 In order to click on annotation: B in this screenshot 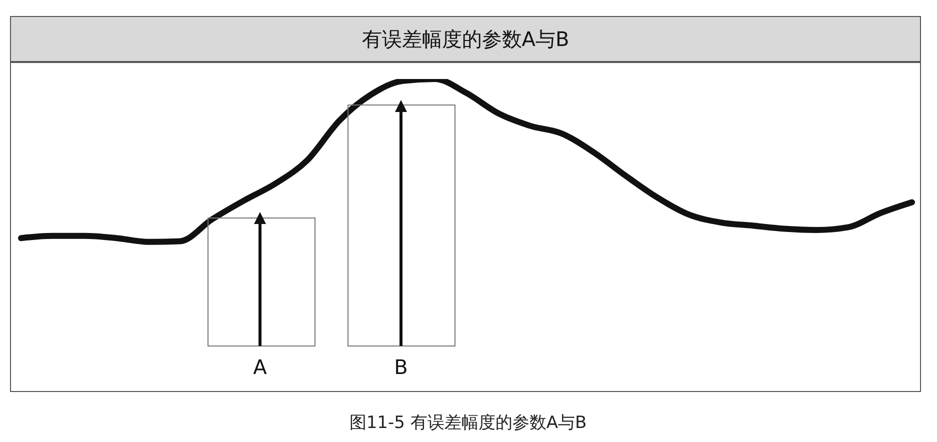, I will do `click(401, 367)`.